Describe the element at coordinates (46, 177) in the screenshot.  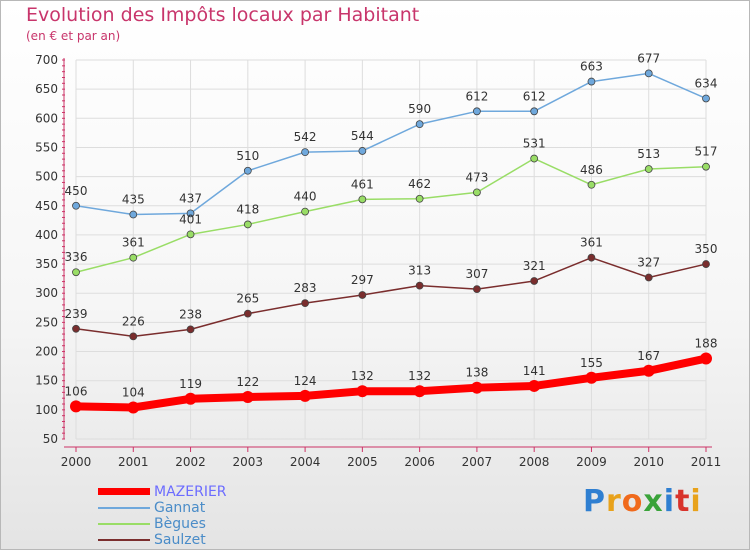
I see `y-tick-label-500: 500` at that location.